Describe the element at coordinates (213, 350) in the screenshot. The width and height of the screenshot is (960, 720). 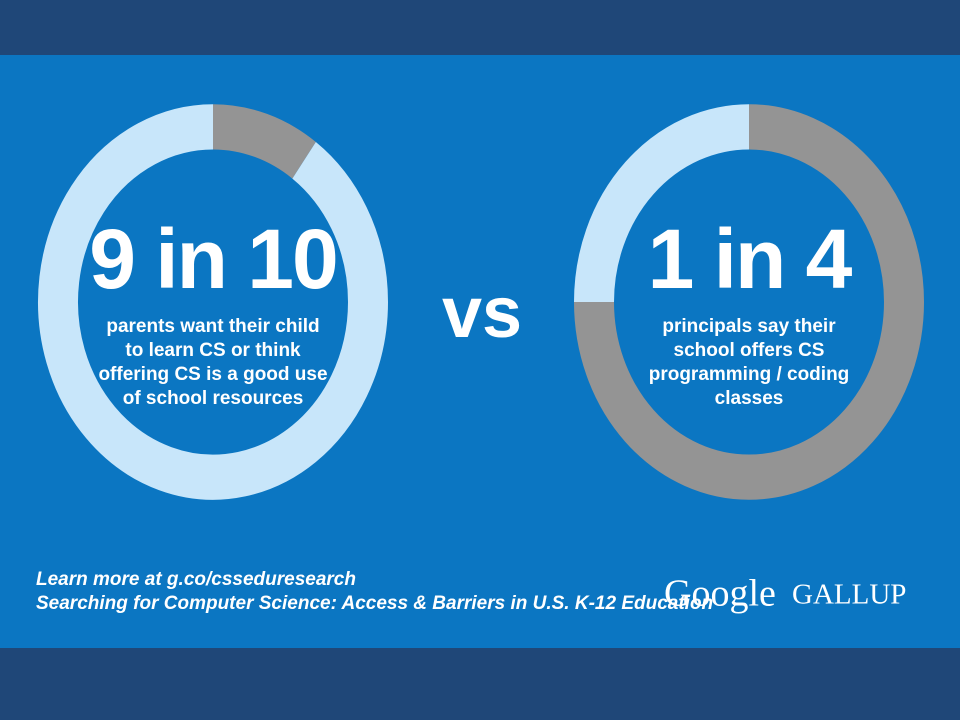
I see `description-line: to learn CS or think` at that location.